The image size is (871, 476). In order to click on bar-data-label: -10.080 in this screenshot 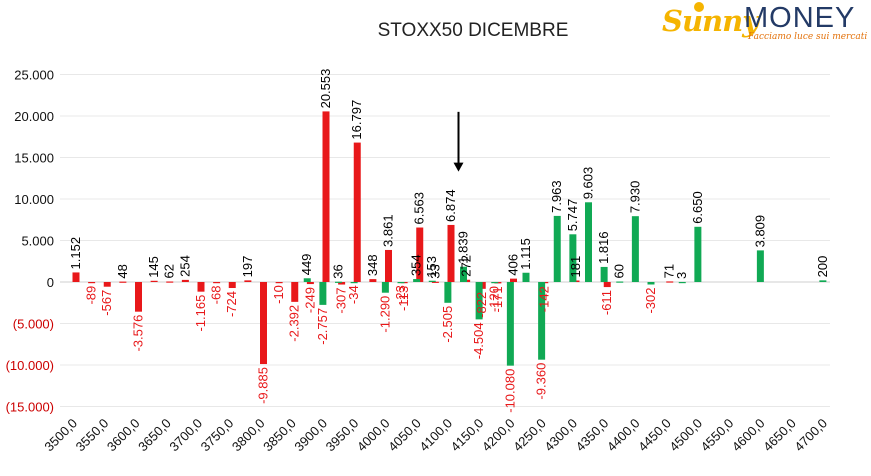, I will do `click(509, 391)`.